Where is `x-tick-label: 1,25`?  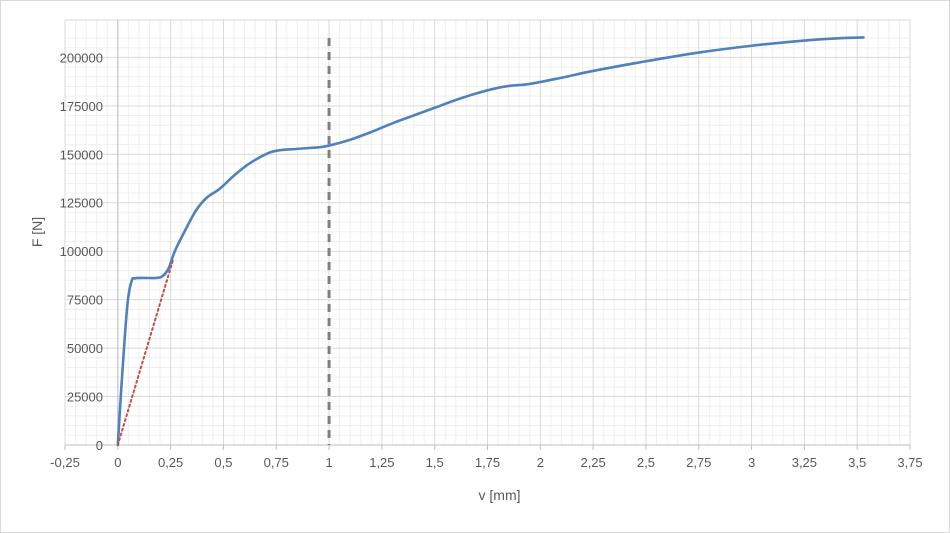 x-tick-label: 1,25 is located at coordinates (381, 462).